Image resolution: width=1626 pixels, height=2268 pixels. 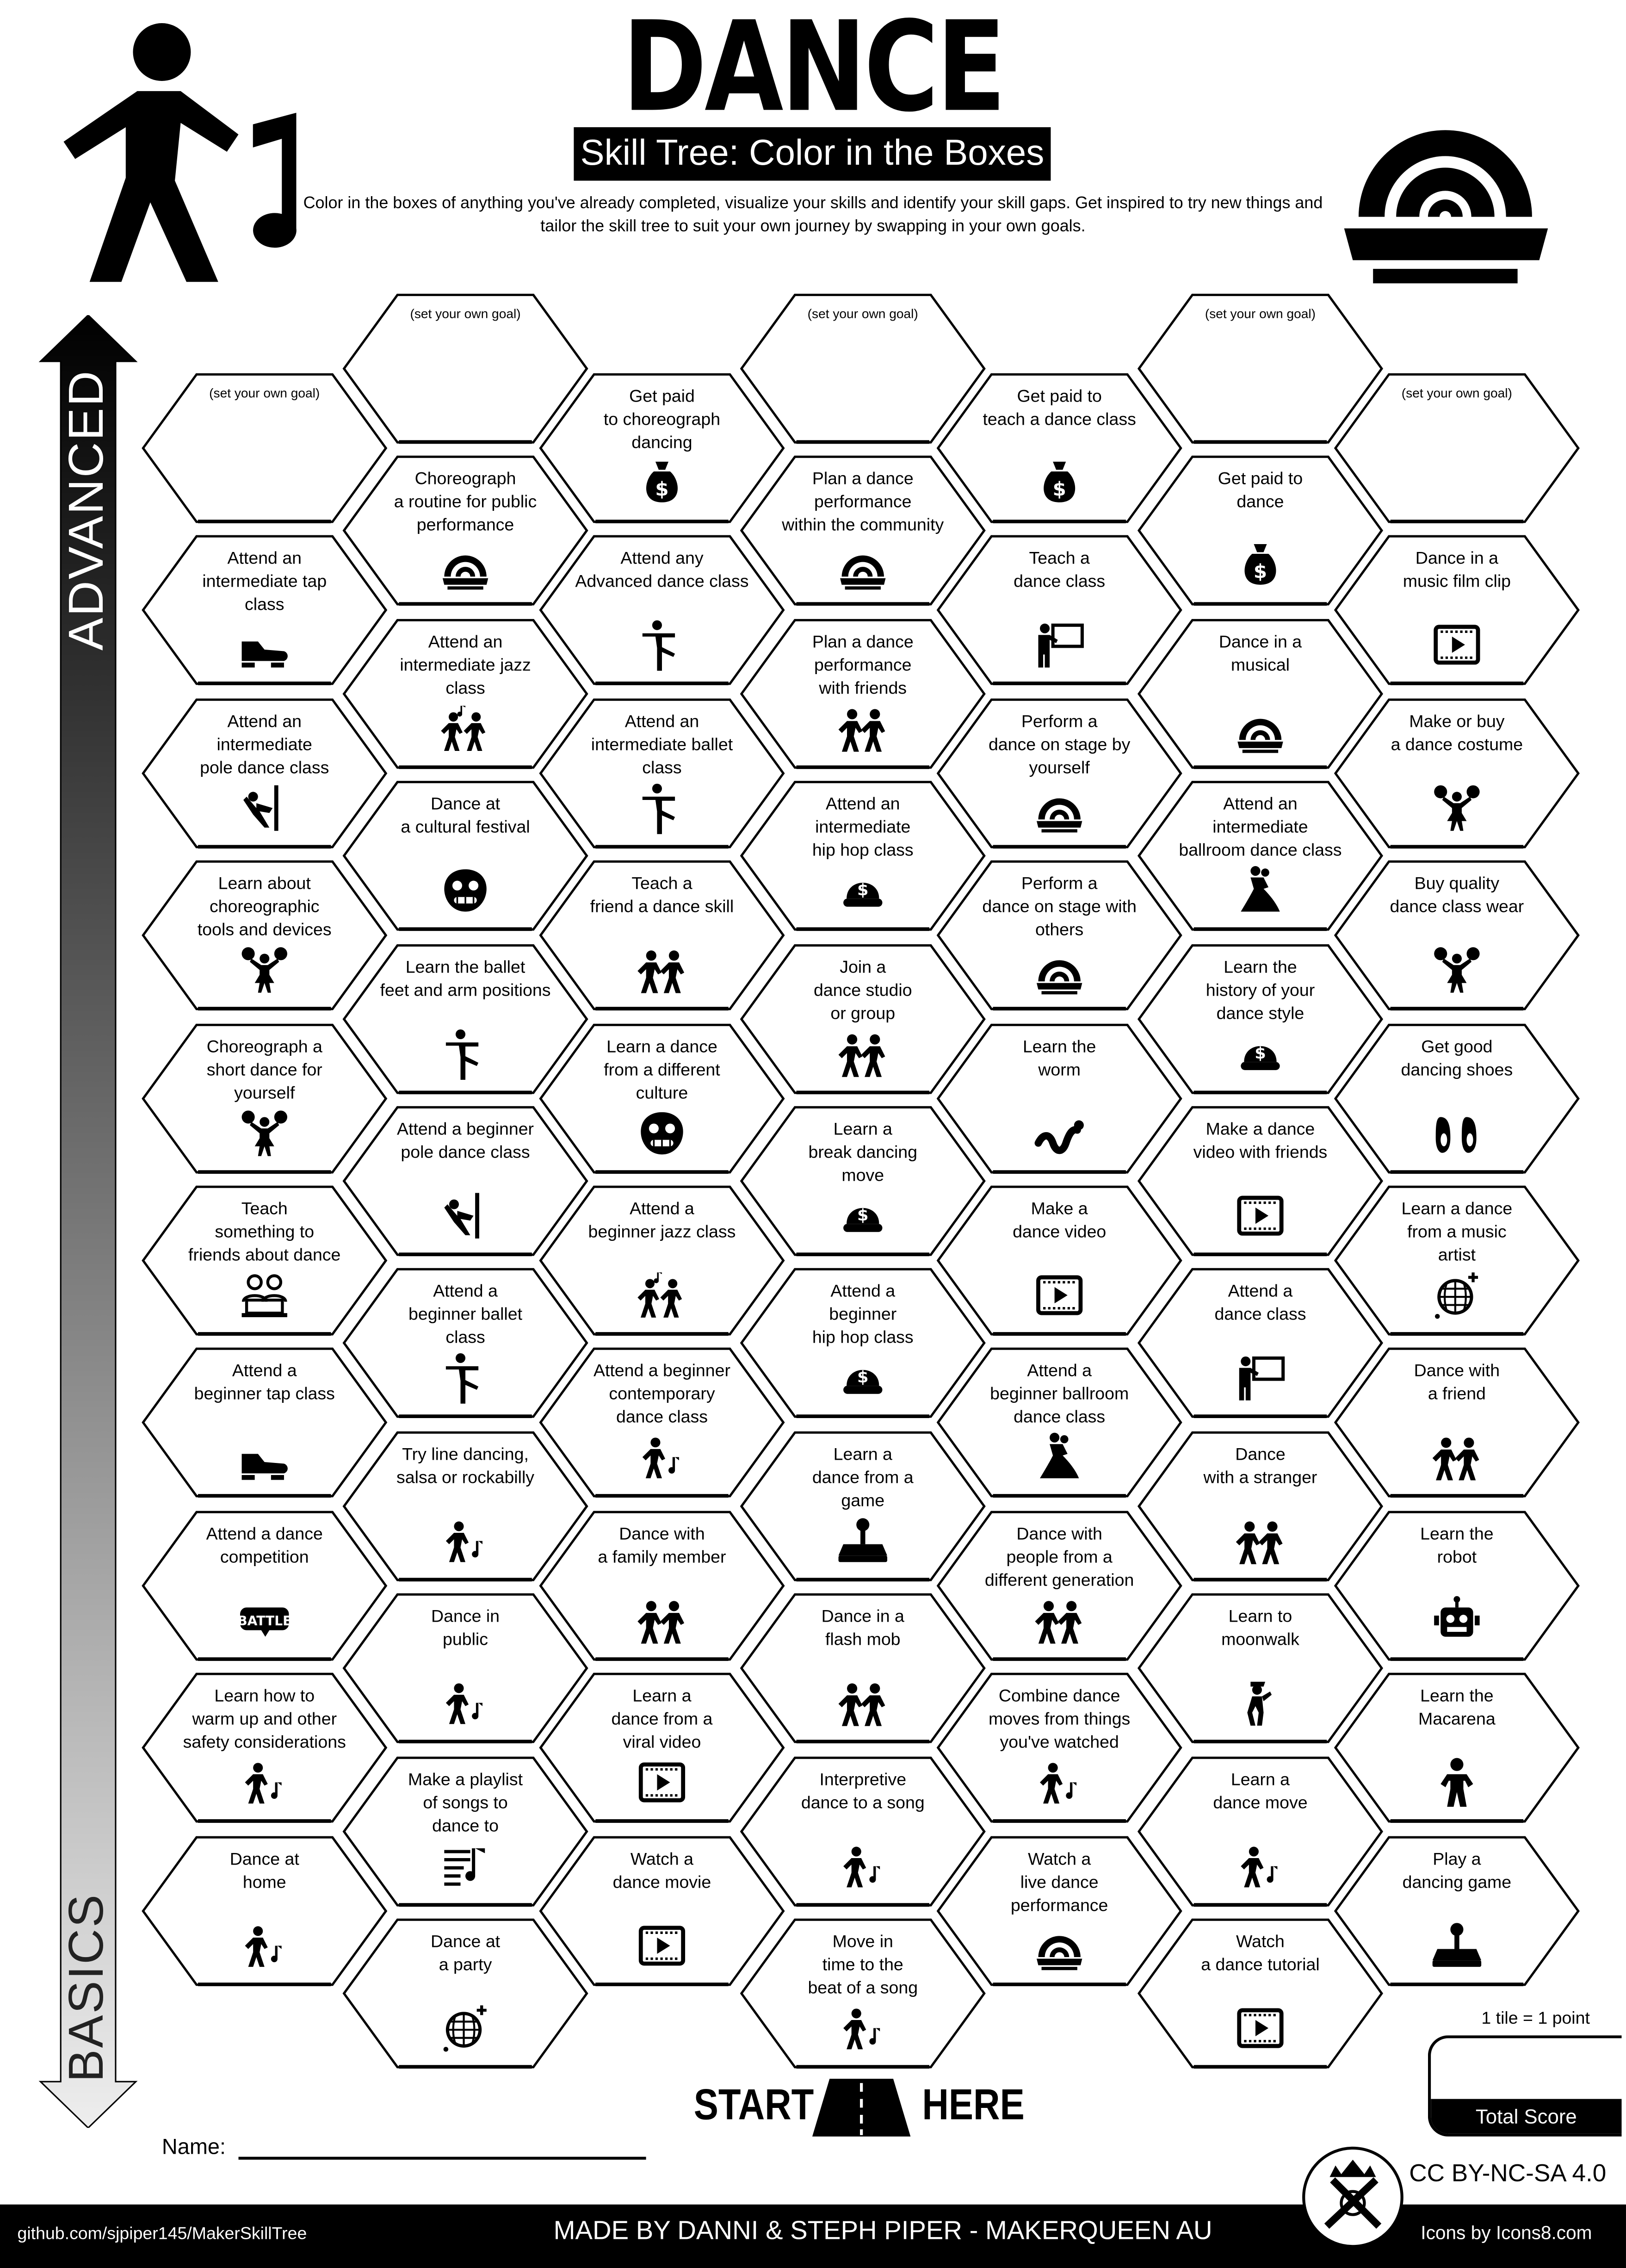 I want to click on skill-label: Get paid to choreograph dancing, so click(x=662, y=419).